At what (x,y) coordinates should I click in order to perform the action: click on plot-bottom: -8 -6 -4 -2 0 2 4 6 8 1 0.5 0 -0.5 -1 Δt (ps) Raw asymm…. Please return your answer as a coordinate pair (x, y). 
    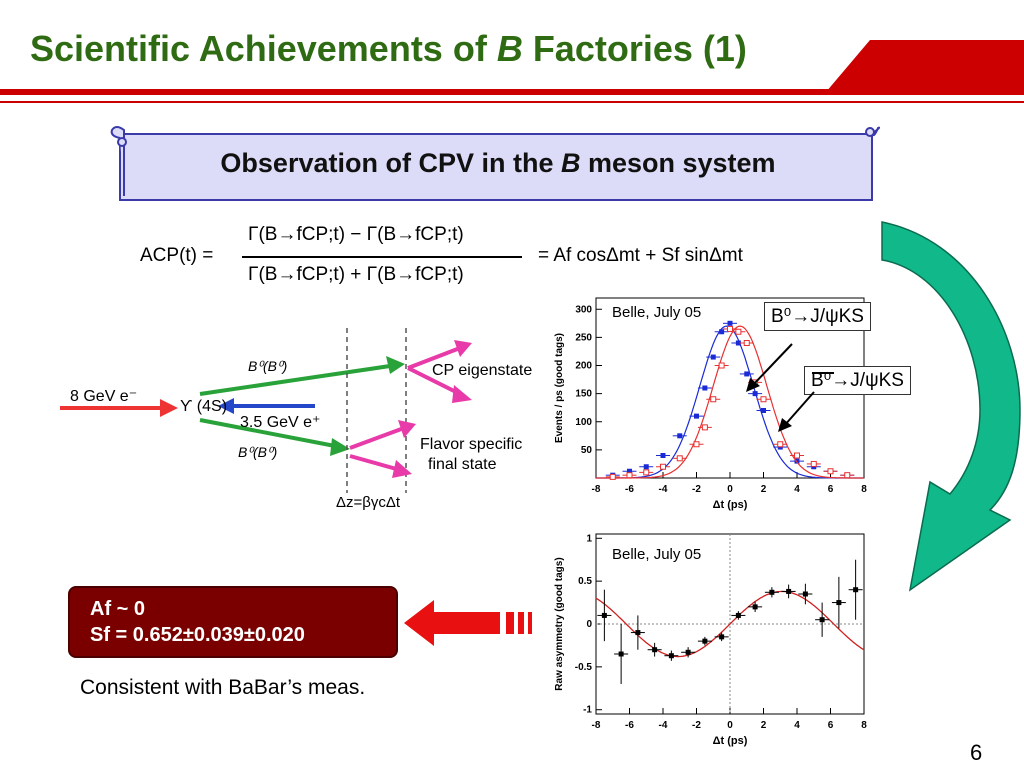
    Looking at the image, I should click on (710, 640).